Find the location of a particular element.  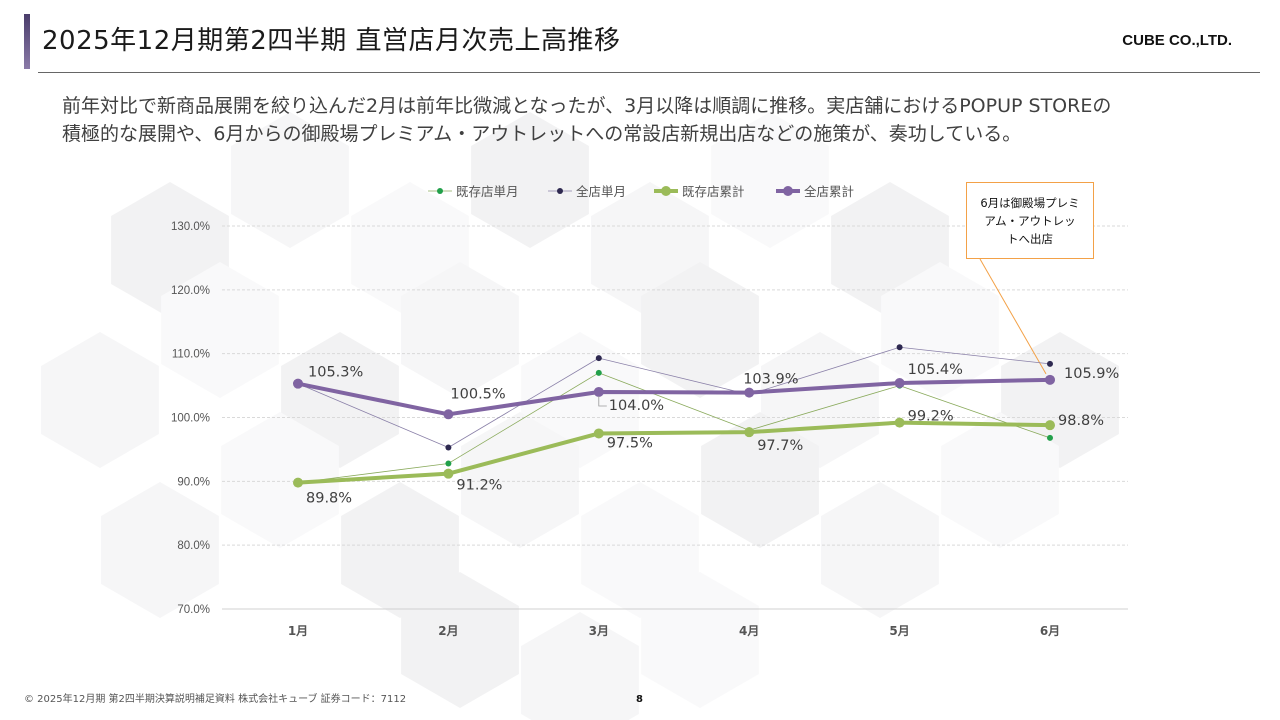

callout-text: 6月は御殿場プレミアム・アウトレットへ出店 is located at coordinates (1030, 220).